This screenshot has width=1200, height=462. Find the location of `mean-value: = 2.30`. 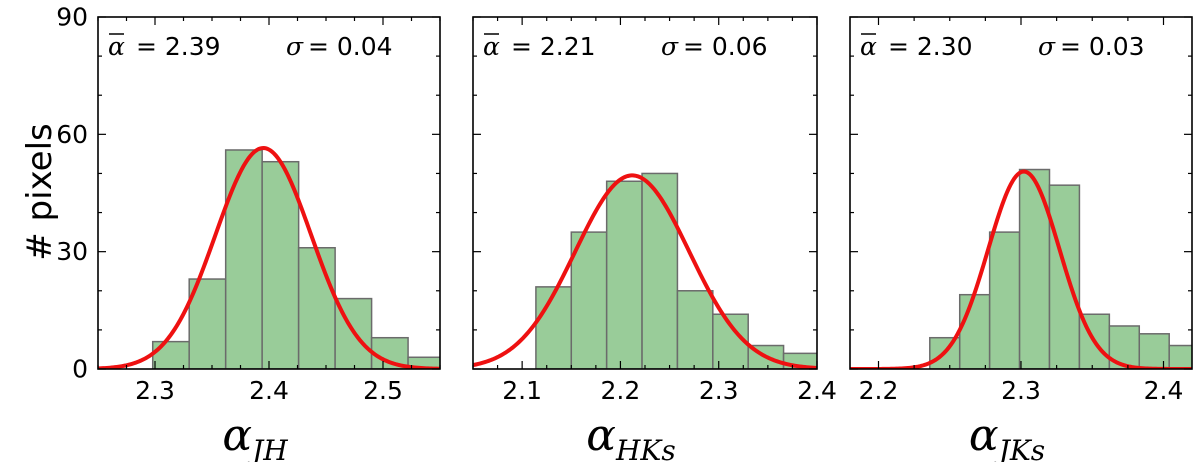

mean-value: = 2.30 is located at coordinates (930, 46).